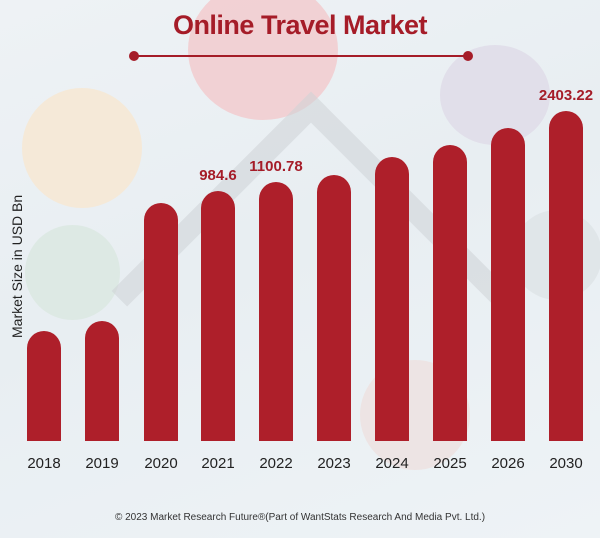 This screenshot has width=600, height=538. Describe the element at coordinates (134, 56) in the screenshot. I see `underline-dot-left` at that location.